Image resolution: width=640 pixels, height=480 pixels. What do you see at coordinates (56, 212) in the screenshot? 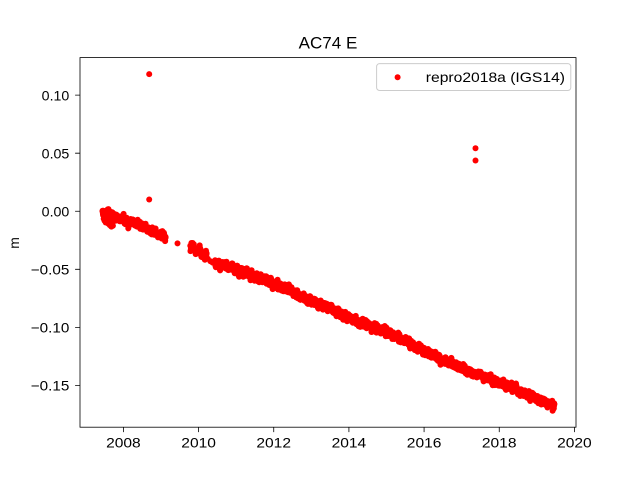
I see `svg-text: 0.00` at bounding box center [56, 212].